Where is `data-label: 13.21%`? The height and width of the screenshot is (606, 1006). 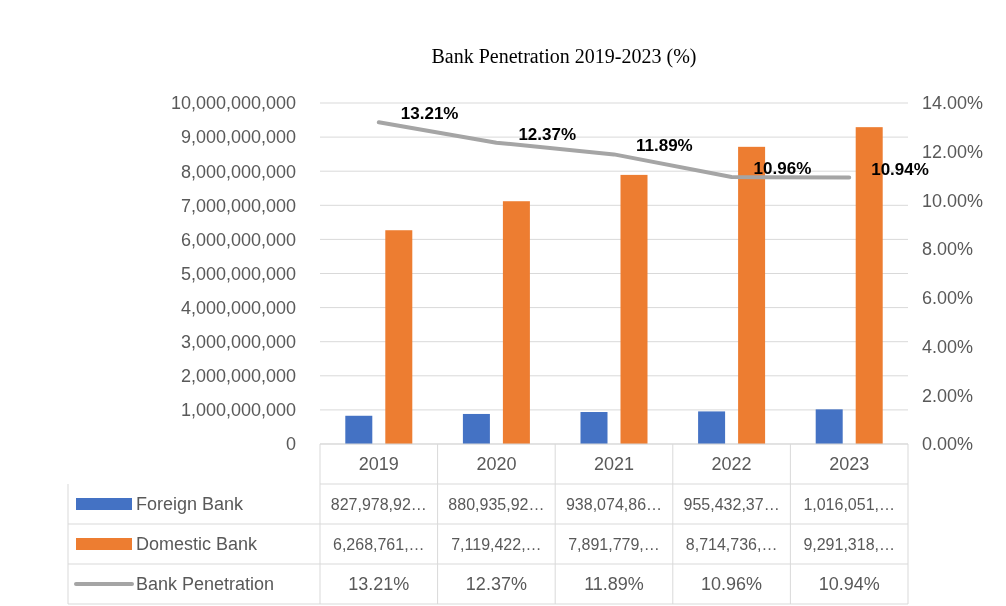 data-label: 13.21% is located at coordinates (379, 584).